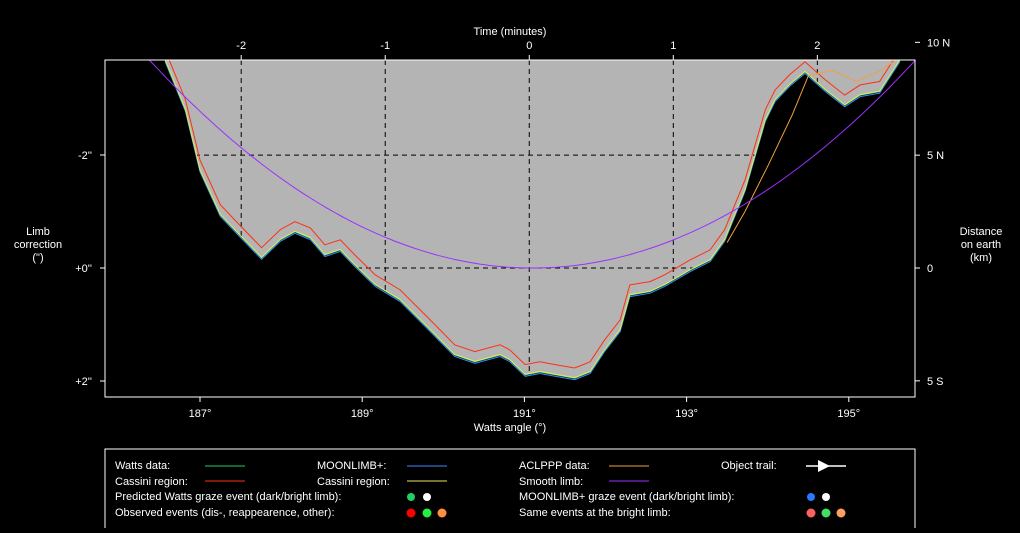  Describe the element at coordinates (427, 497) in the screenshot. I see `legend-predicted-bright-dot` at that location.